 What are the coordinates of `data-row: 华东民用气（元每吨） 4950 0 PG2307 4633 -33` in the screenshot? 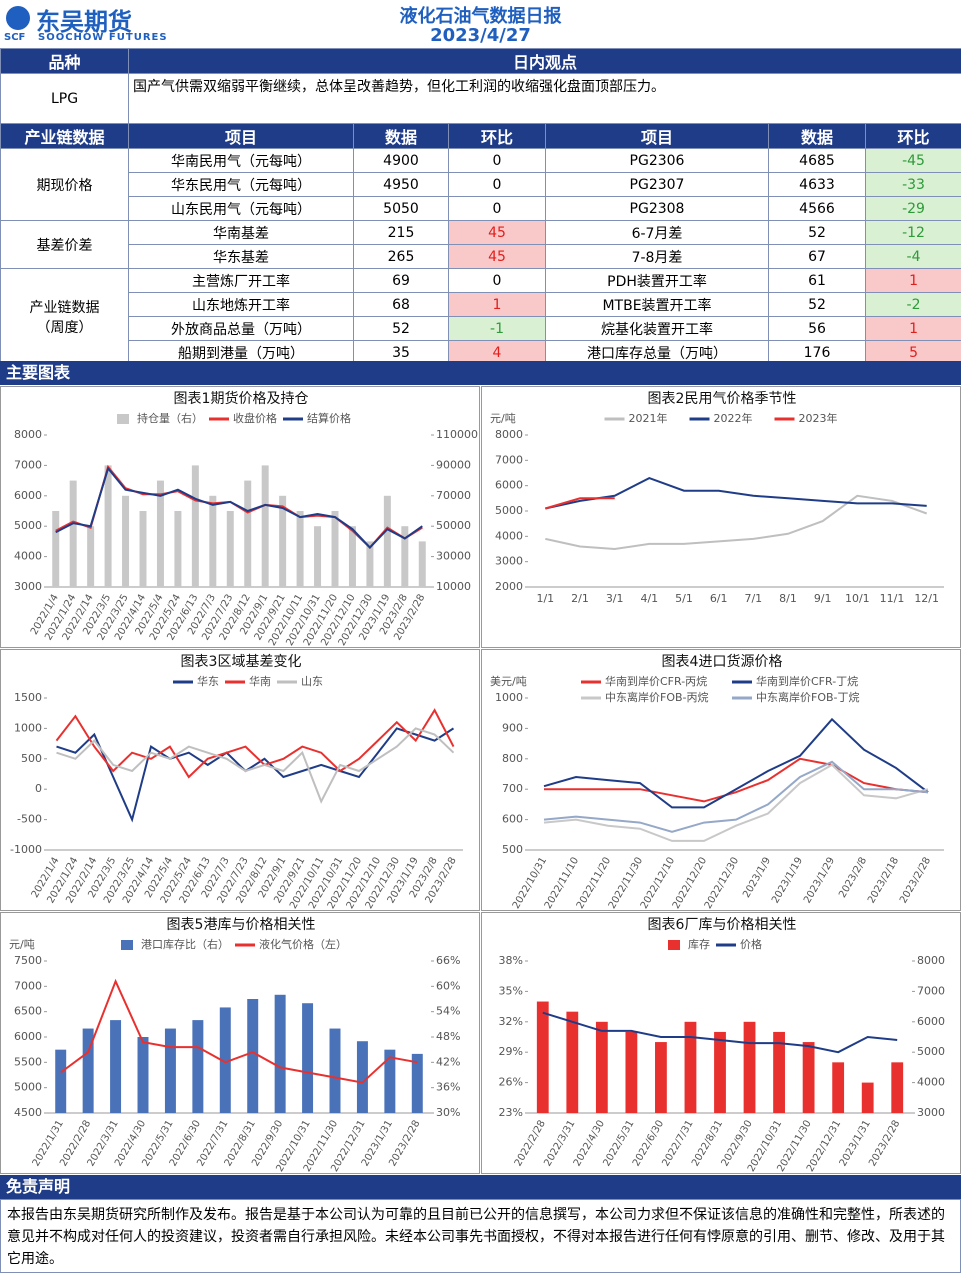 It's located at (481, 184).